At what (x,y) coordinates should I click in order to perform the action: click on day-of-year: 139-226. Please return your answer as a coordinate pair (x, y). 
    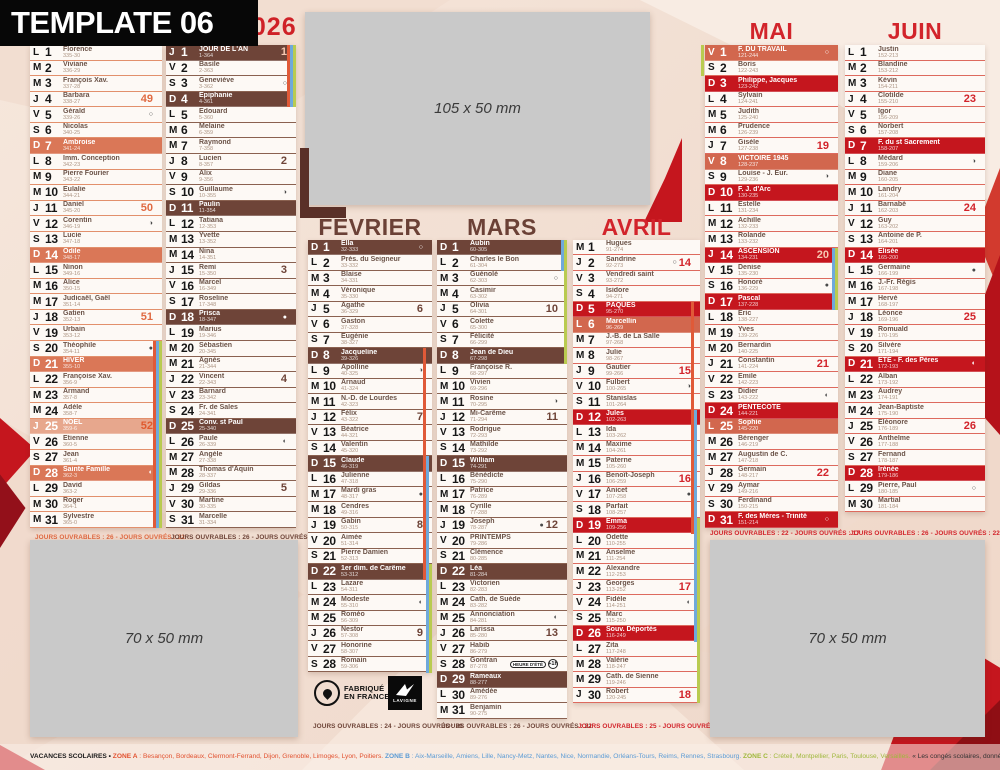
    Looking at the image, I should click on (748, 335).